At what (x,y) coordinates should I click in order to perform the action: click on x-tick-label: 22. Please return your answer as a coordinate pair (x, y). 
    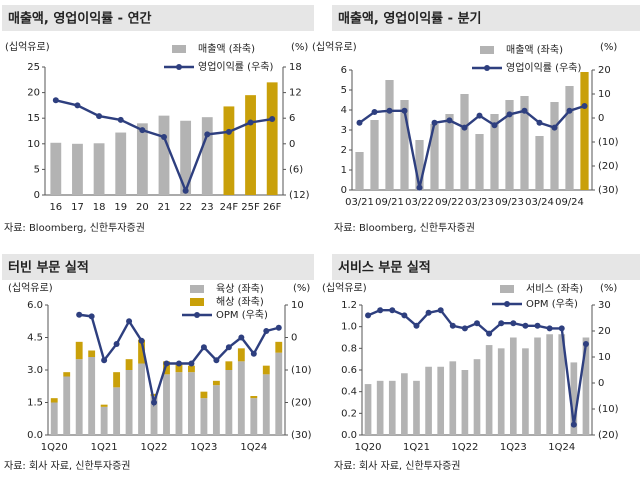
    Looking at the image, I should click on (185, 207).